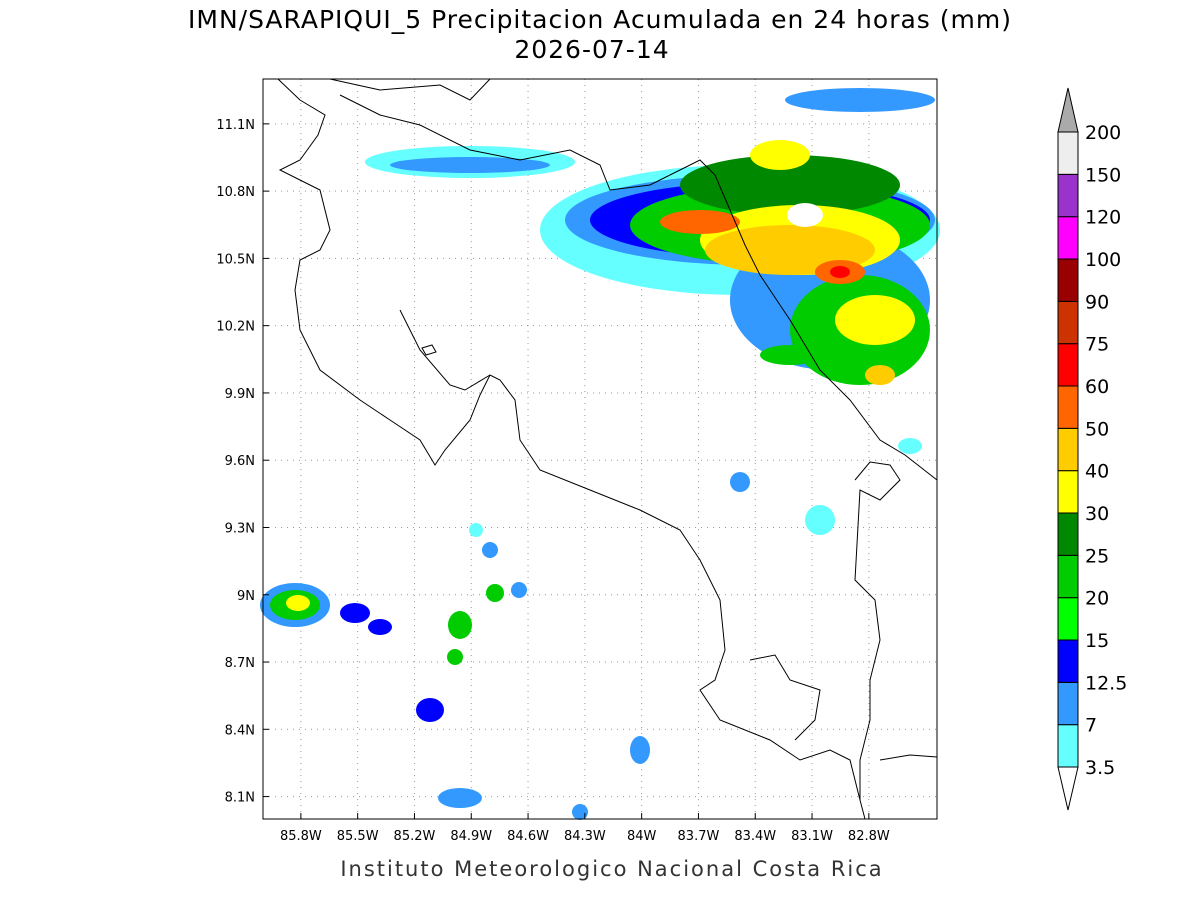 This screenshot has height=900, width=1200. What do you see at coordinates (1097, 302) in the screenshot?
I see `colorbar-label: 90` at bounding box center [1097, 302].